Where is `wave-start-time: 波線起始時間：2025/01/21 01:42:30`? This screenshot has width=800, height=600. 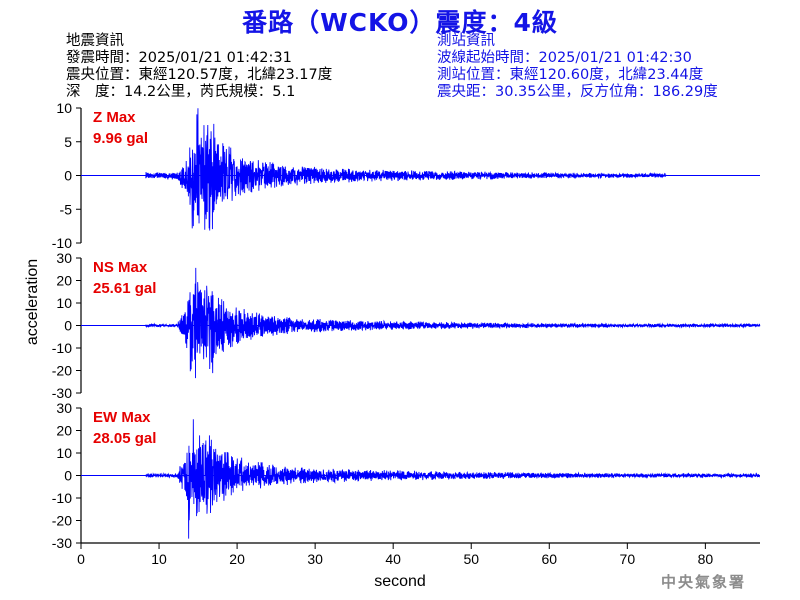
wave-start-time: 波線起始時間：2025/01/21 01:42:30 is located at coordinates (564, 58).